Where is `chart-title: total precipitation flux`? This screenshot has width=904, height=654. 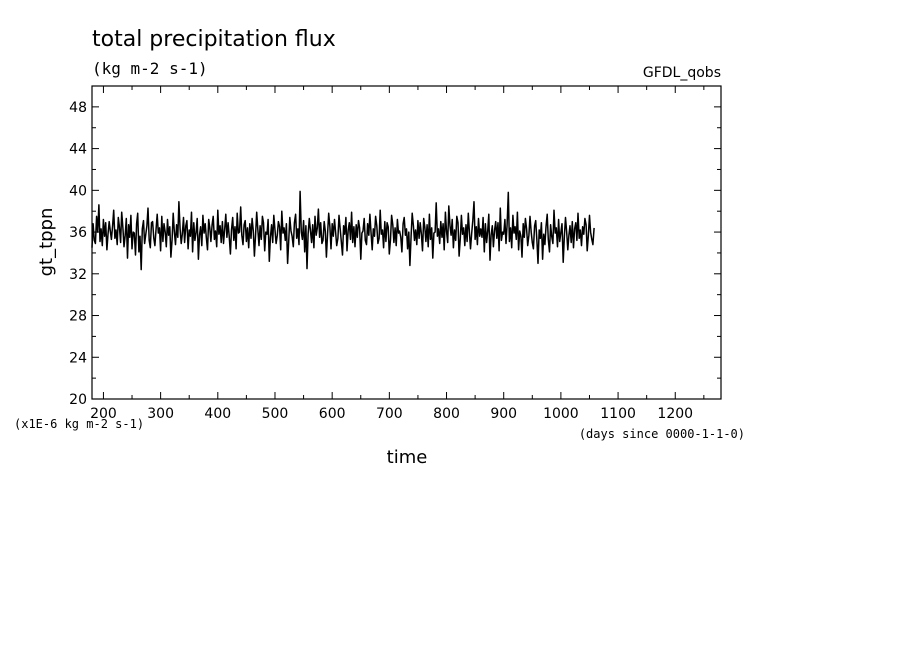 chart-title: total precipitation flux is located at coordinates (214, 39).